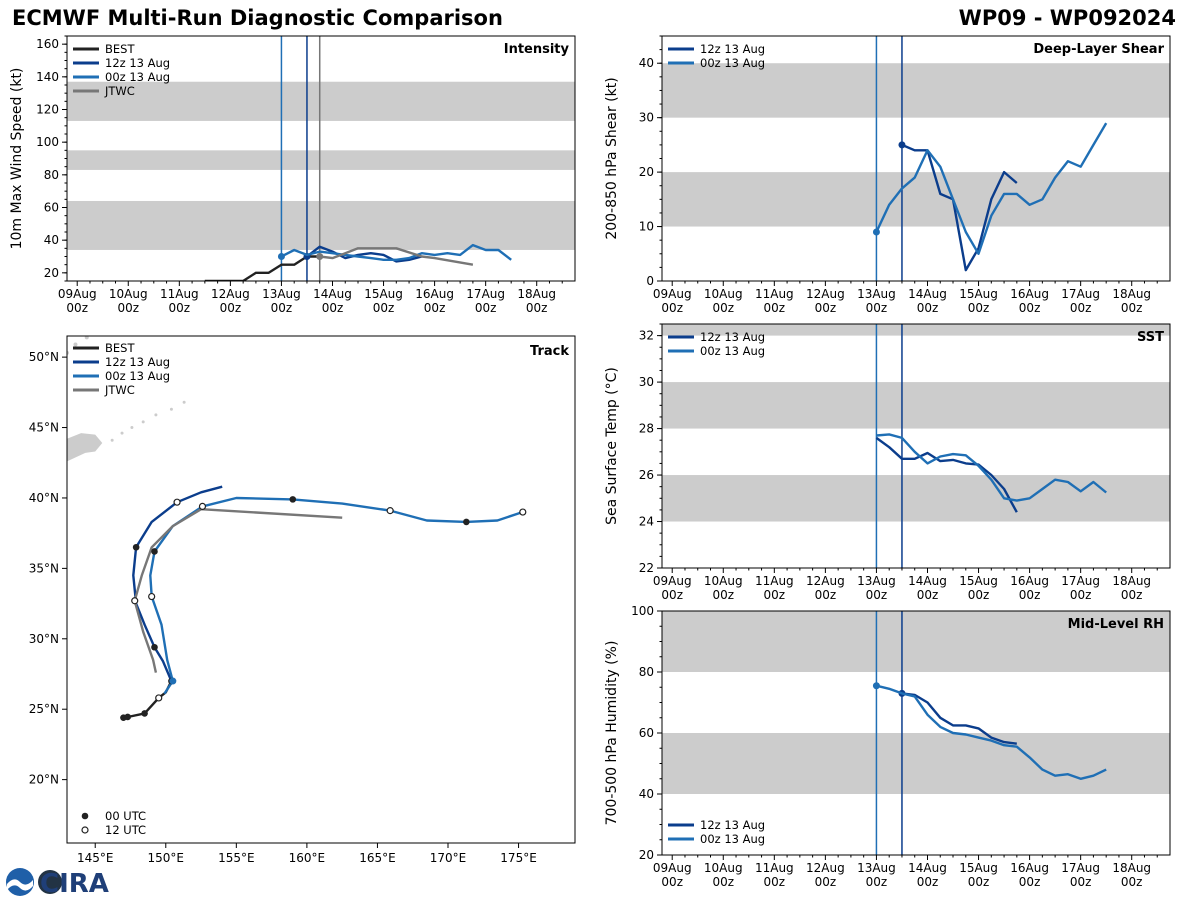  I want to click on intensity-xtick-date: 13Aug, so click(281, 294).